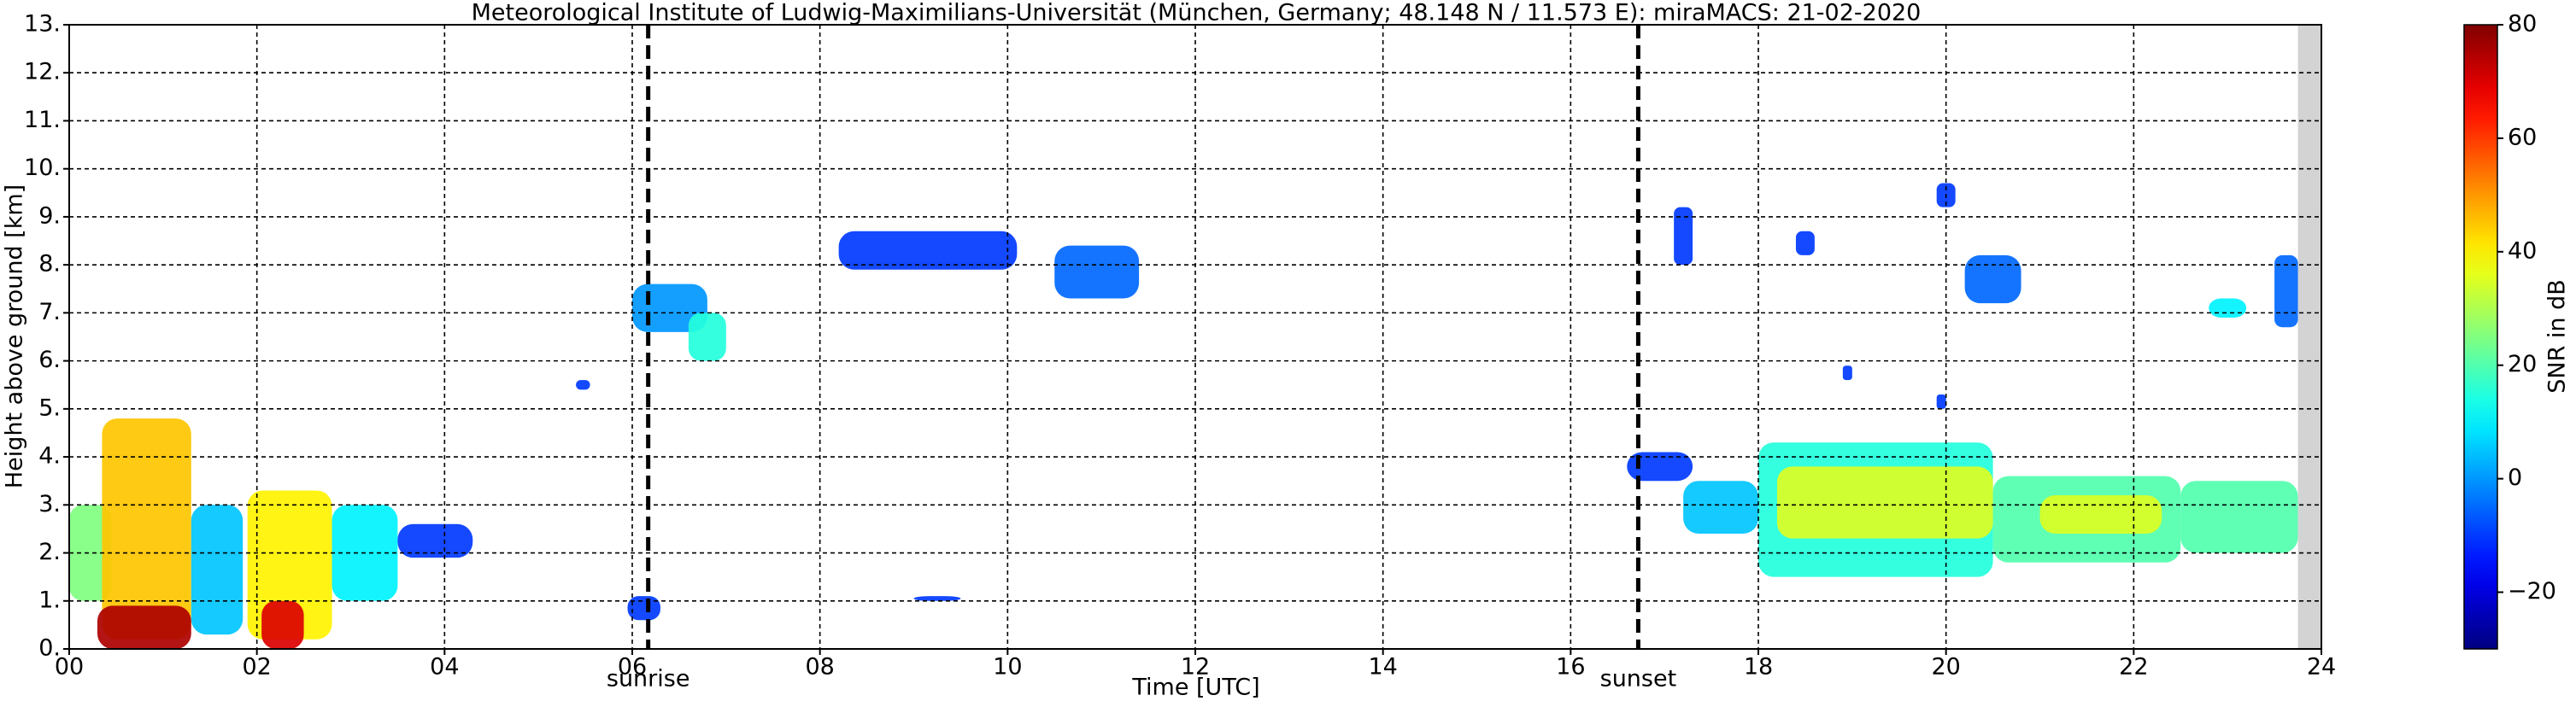  What do you see at coordinates (49, 552) in the screenshot?
I see `y-tick-label: 2.` at bounding box center [49, 552].